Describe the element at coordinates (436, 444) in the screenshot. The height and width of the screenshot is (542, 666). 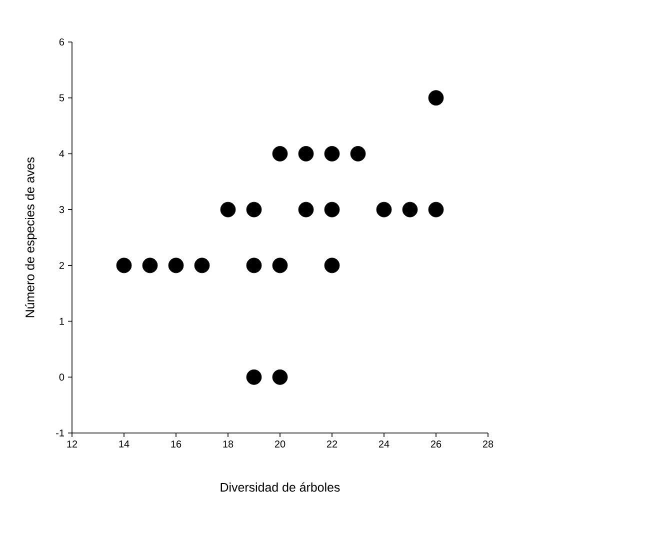
I see `x-tick-label: 26` at that location.